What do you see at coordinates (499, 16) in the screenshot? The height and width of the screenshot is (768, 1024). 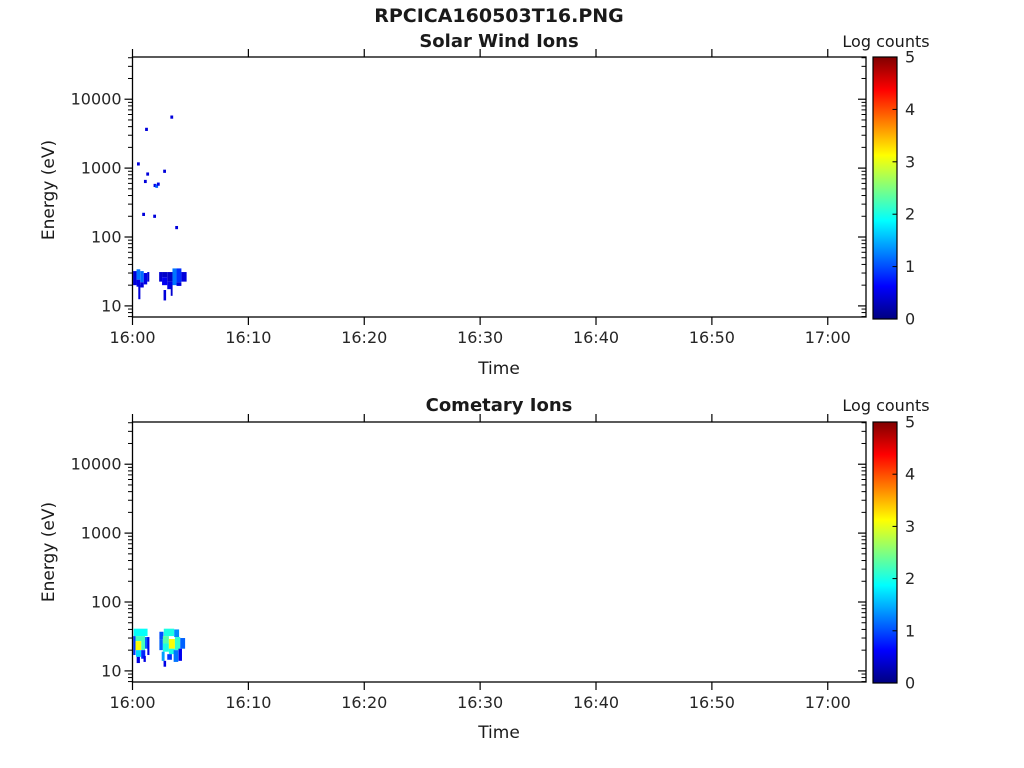 I see `figure-title: RPCICA160503T16.PNG` at bounding box center [499, 16].